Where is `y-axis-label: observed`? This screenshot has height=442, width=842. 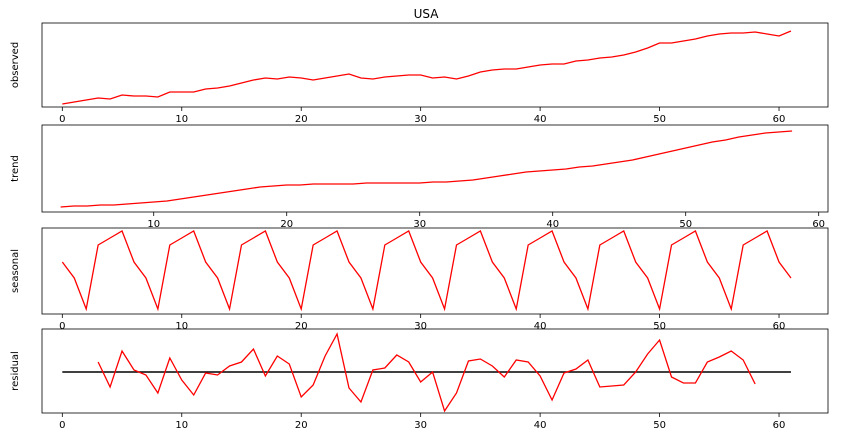 y-axis-label: observed is located at coordinates (15, 65).